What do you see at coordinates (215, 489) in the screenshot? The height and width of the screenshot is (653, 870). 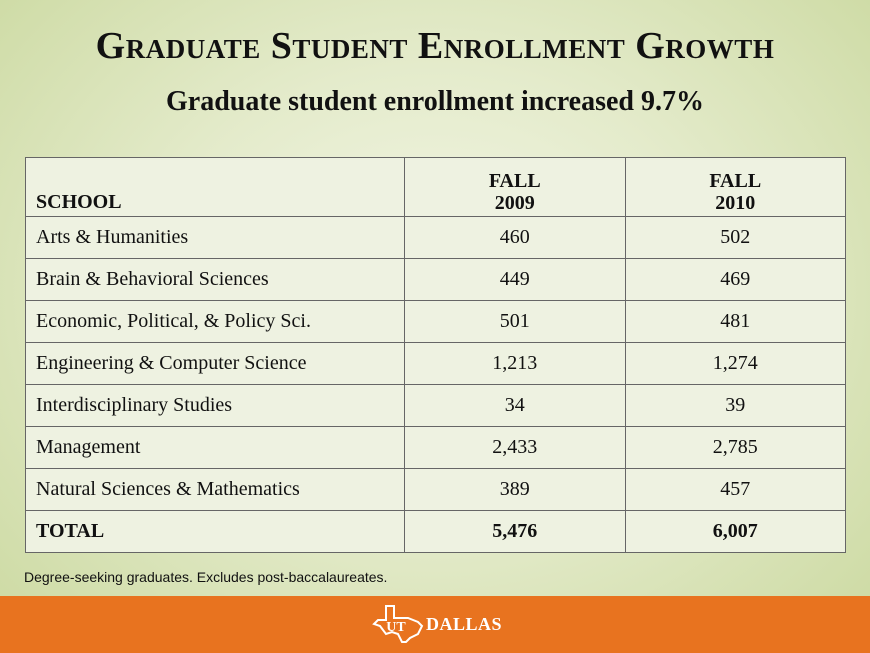 I see `school-name-cell: Natural Sciences & Mathematics` at bounding box center [215, 489].